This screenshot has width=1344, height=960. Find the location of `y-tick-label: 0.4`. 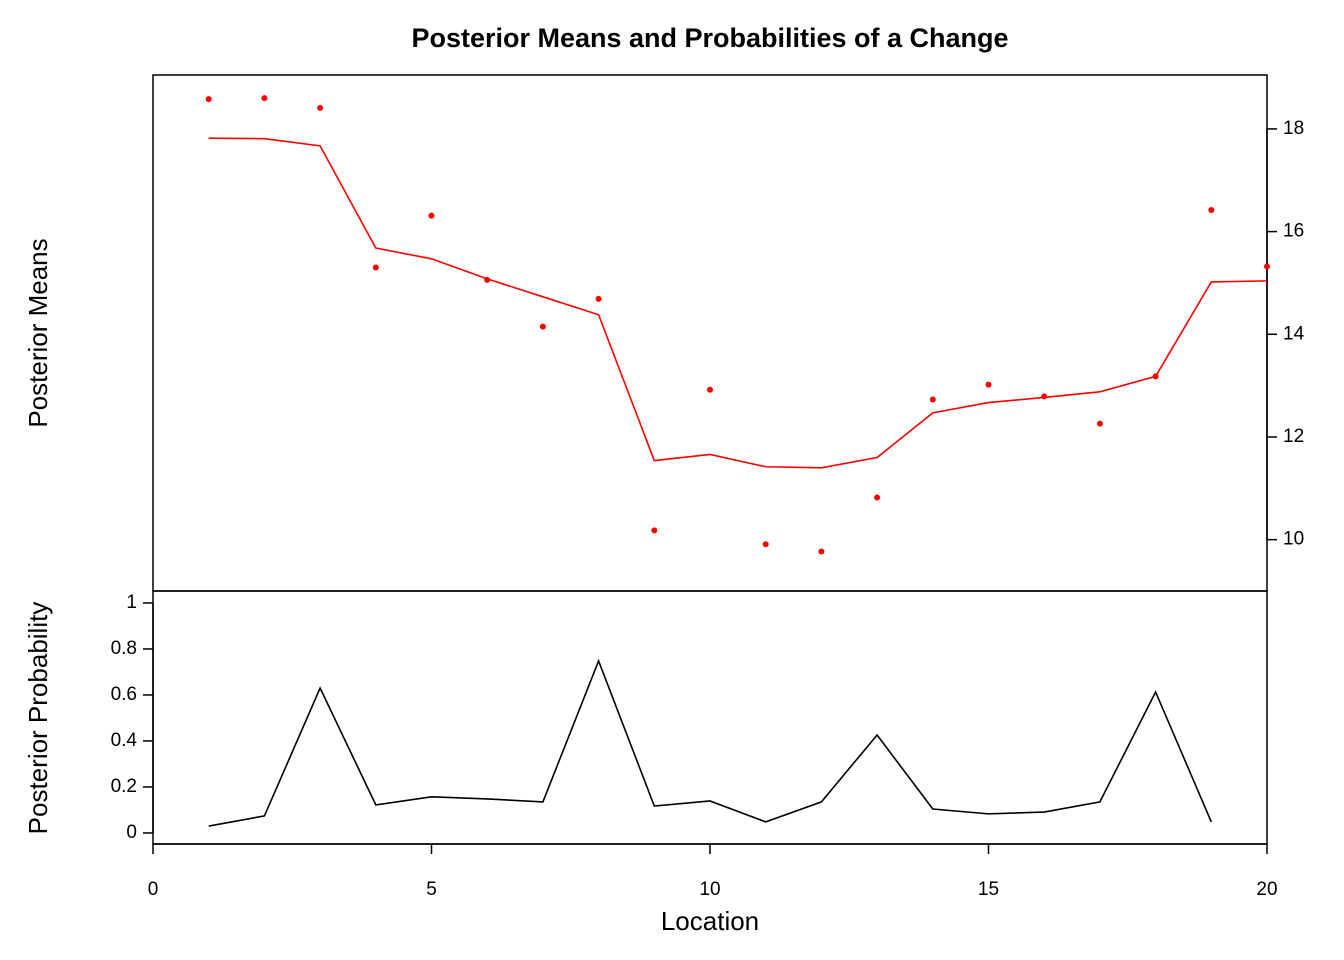

y-tick-label: 0.4 is located at coordinates (124, 740).